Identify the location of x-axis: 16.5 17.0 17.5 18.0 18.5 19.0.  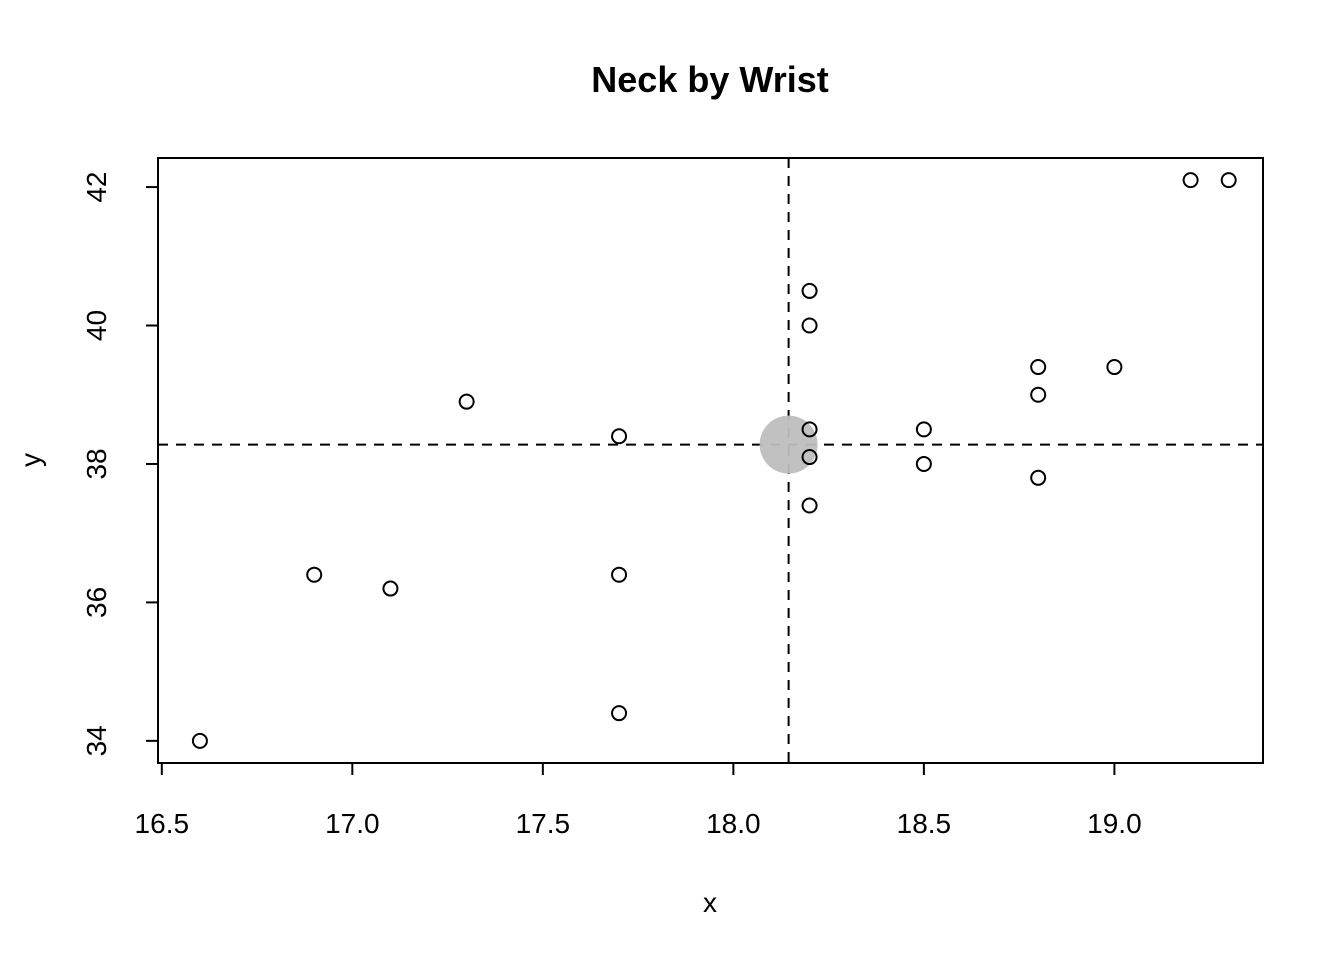
(638, 800).